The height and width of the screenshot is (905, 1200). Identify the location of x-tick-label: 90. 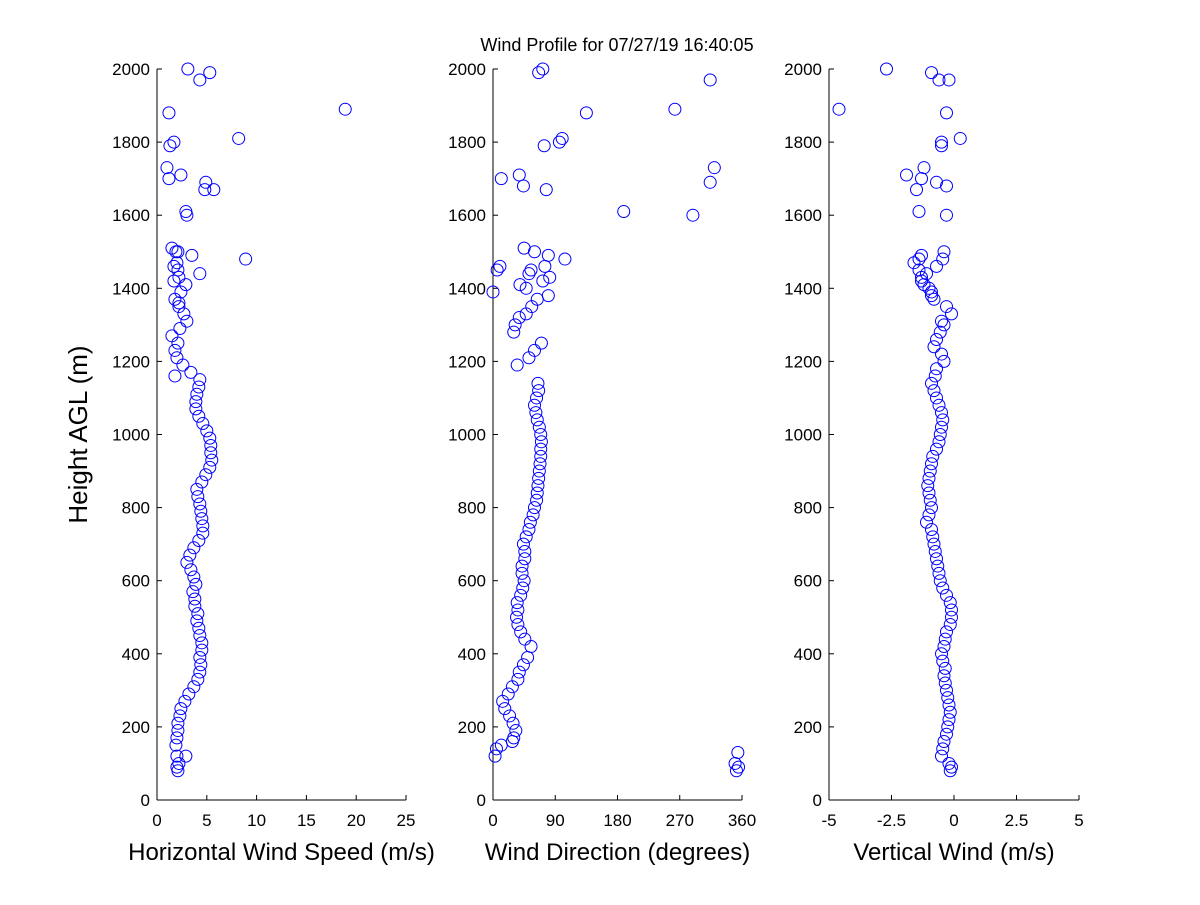
(555, 820).